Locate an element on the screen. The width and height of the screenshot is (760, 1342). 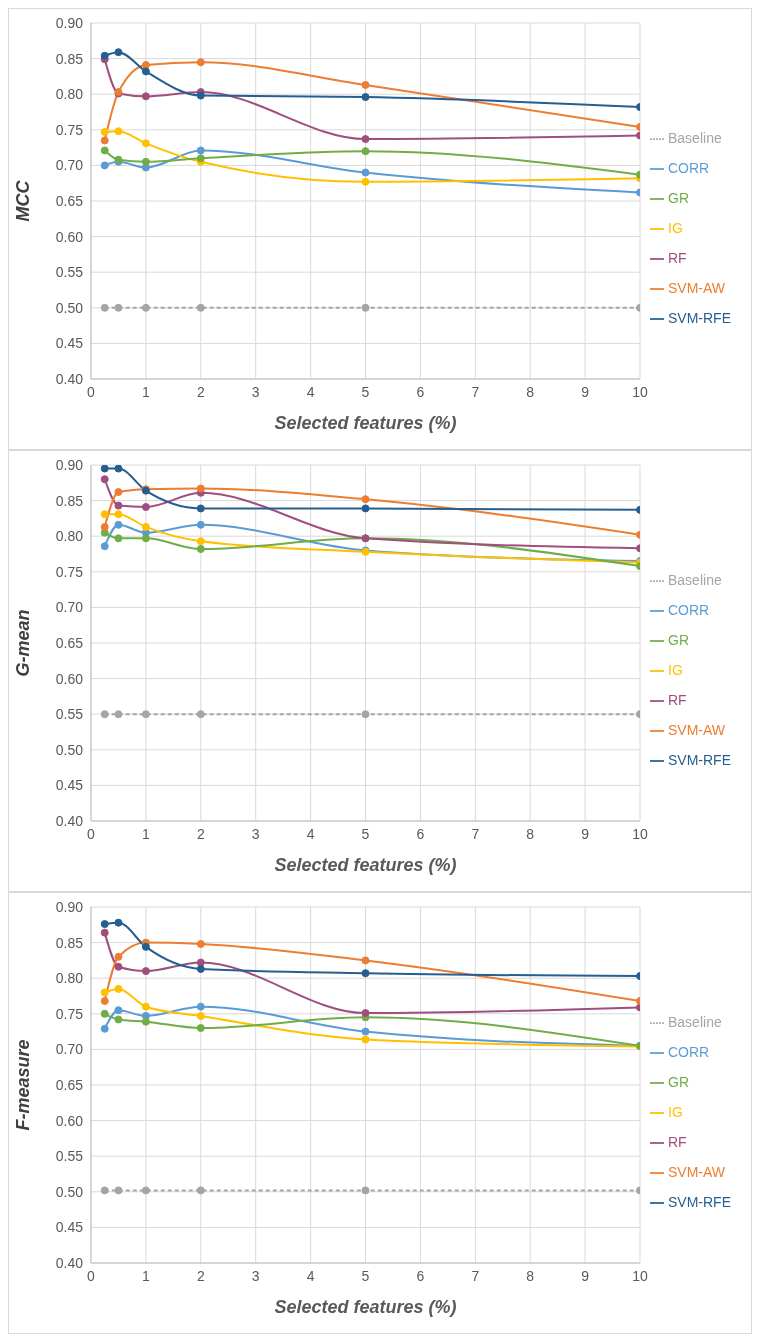
y-axis-title: F-measure is located at coordinates (23, 1085).